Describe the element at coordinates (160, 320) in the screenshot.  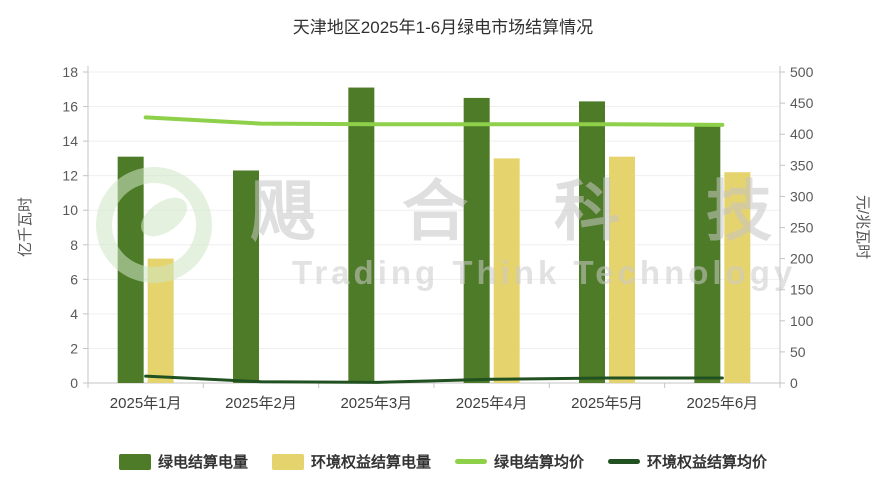
I see `bar-s1-c0` at that location.